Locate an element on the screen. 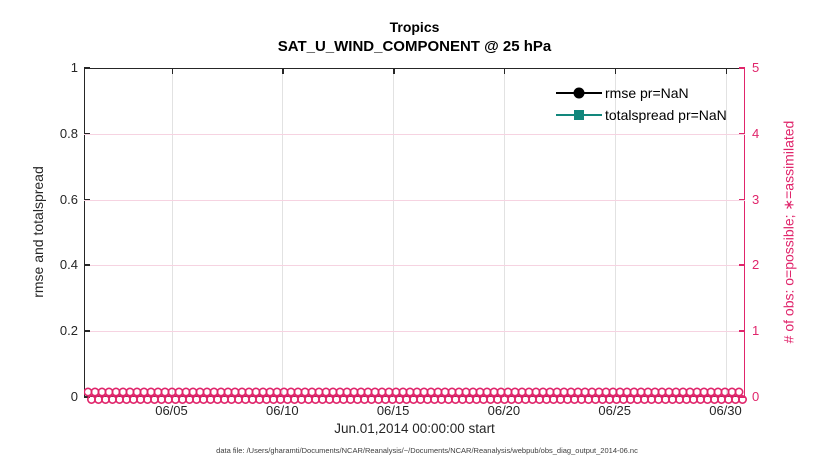  x-axis-label: Jun.01,2014 00:00:00 start is located at coordinates (414, 428).